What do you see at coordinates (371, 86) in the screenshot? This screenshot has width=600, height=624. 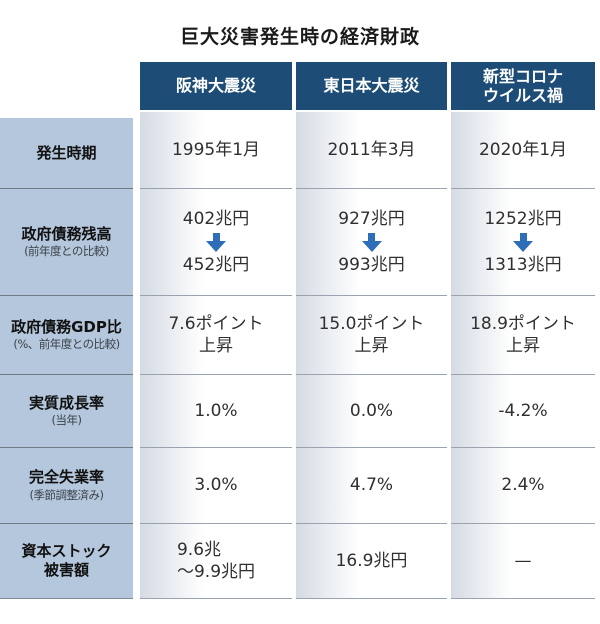 I see `column-header: 東日本大震災` at bounding box center [371, 86].